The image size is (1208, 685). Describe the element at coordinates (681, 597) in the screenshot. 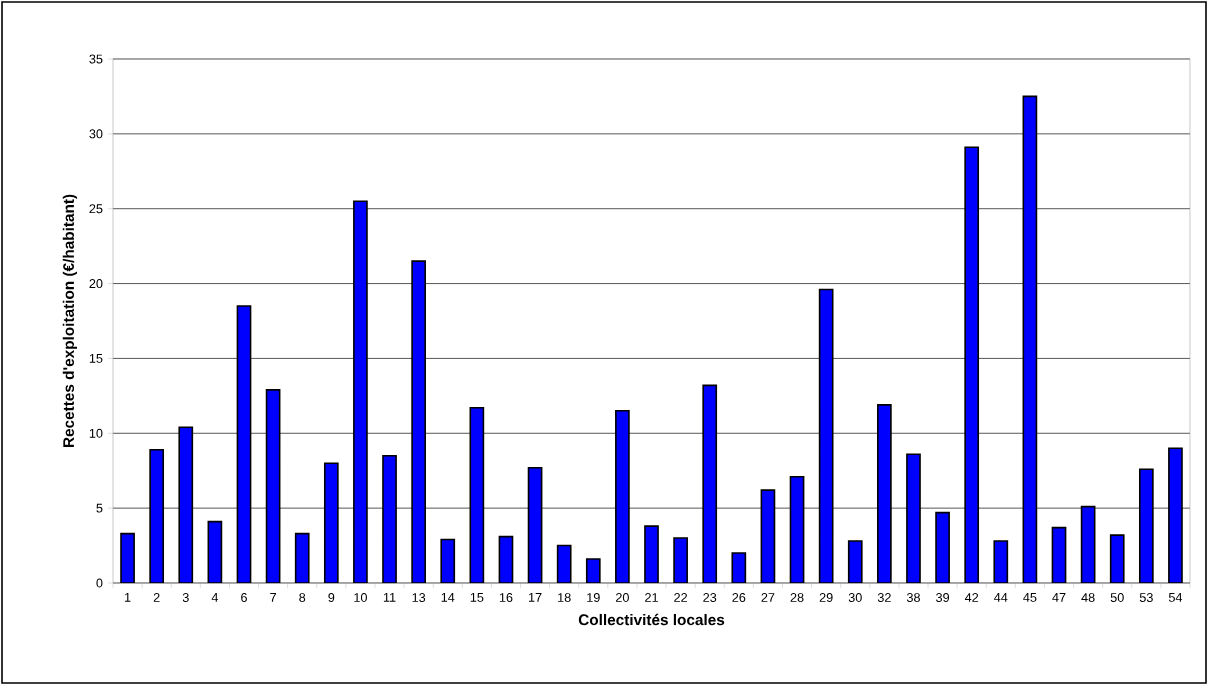

I see `x-tick-label: 22` at that location.